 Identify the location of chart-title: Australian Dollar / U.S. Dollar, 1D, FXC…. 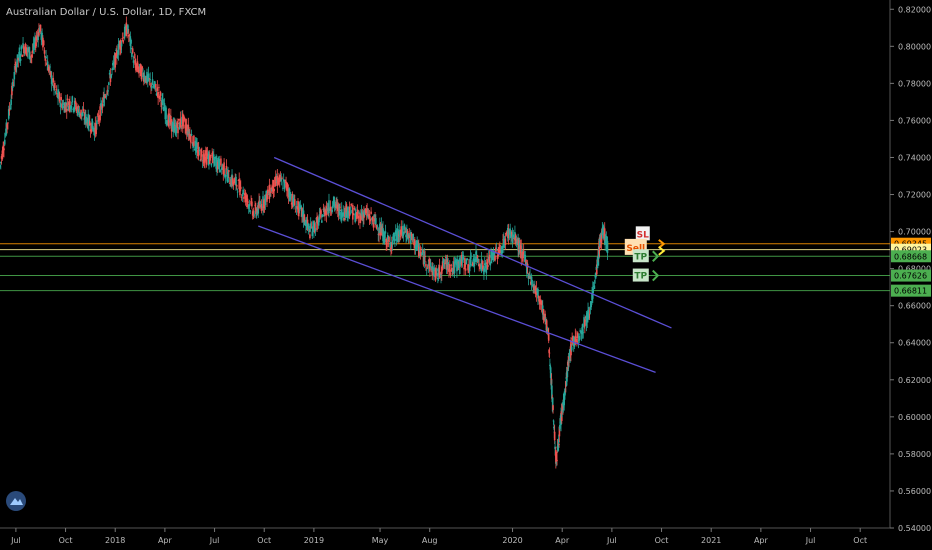
(106, 12).